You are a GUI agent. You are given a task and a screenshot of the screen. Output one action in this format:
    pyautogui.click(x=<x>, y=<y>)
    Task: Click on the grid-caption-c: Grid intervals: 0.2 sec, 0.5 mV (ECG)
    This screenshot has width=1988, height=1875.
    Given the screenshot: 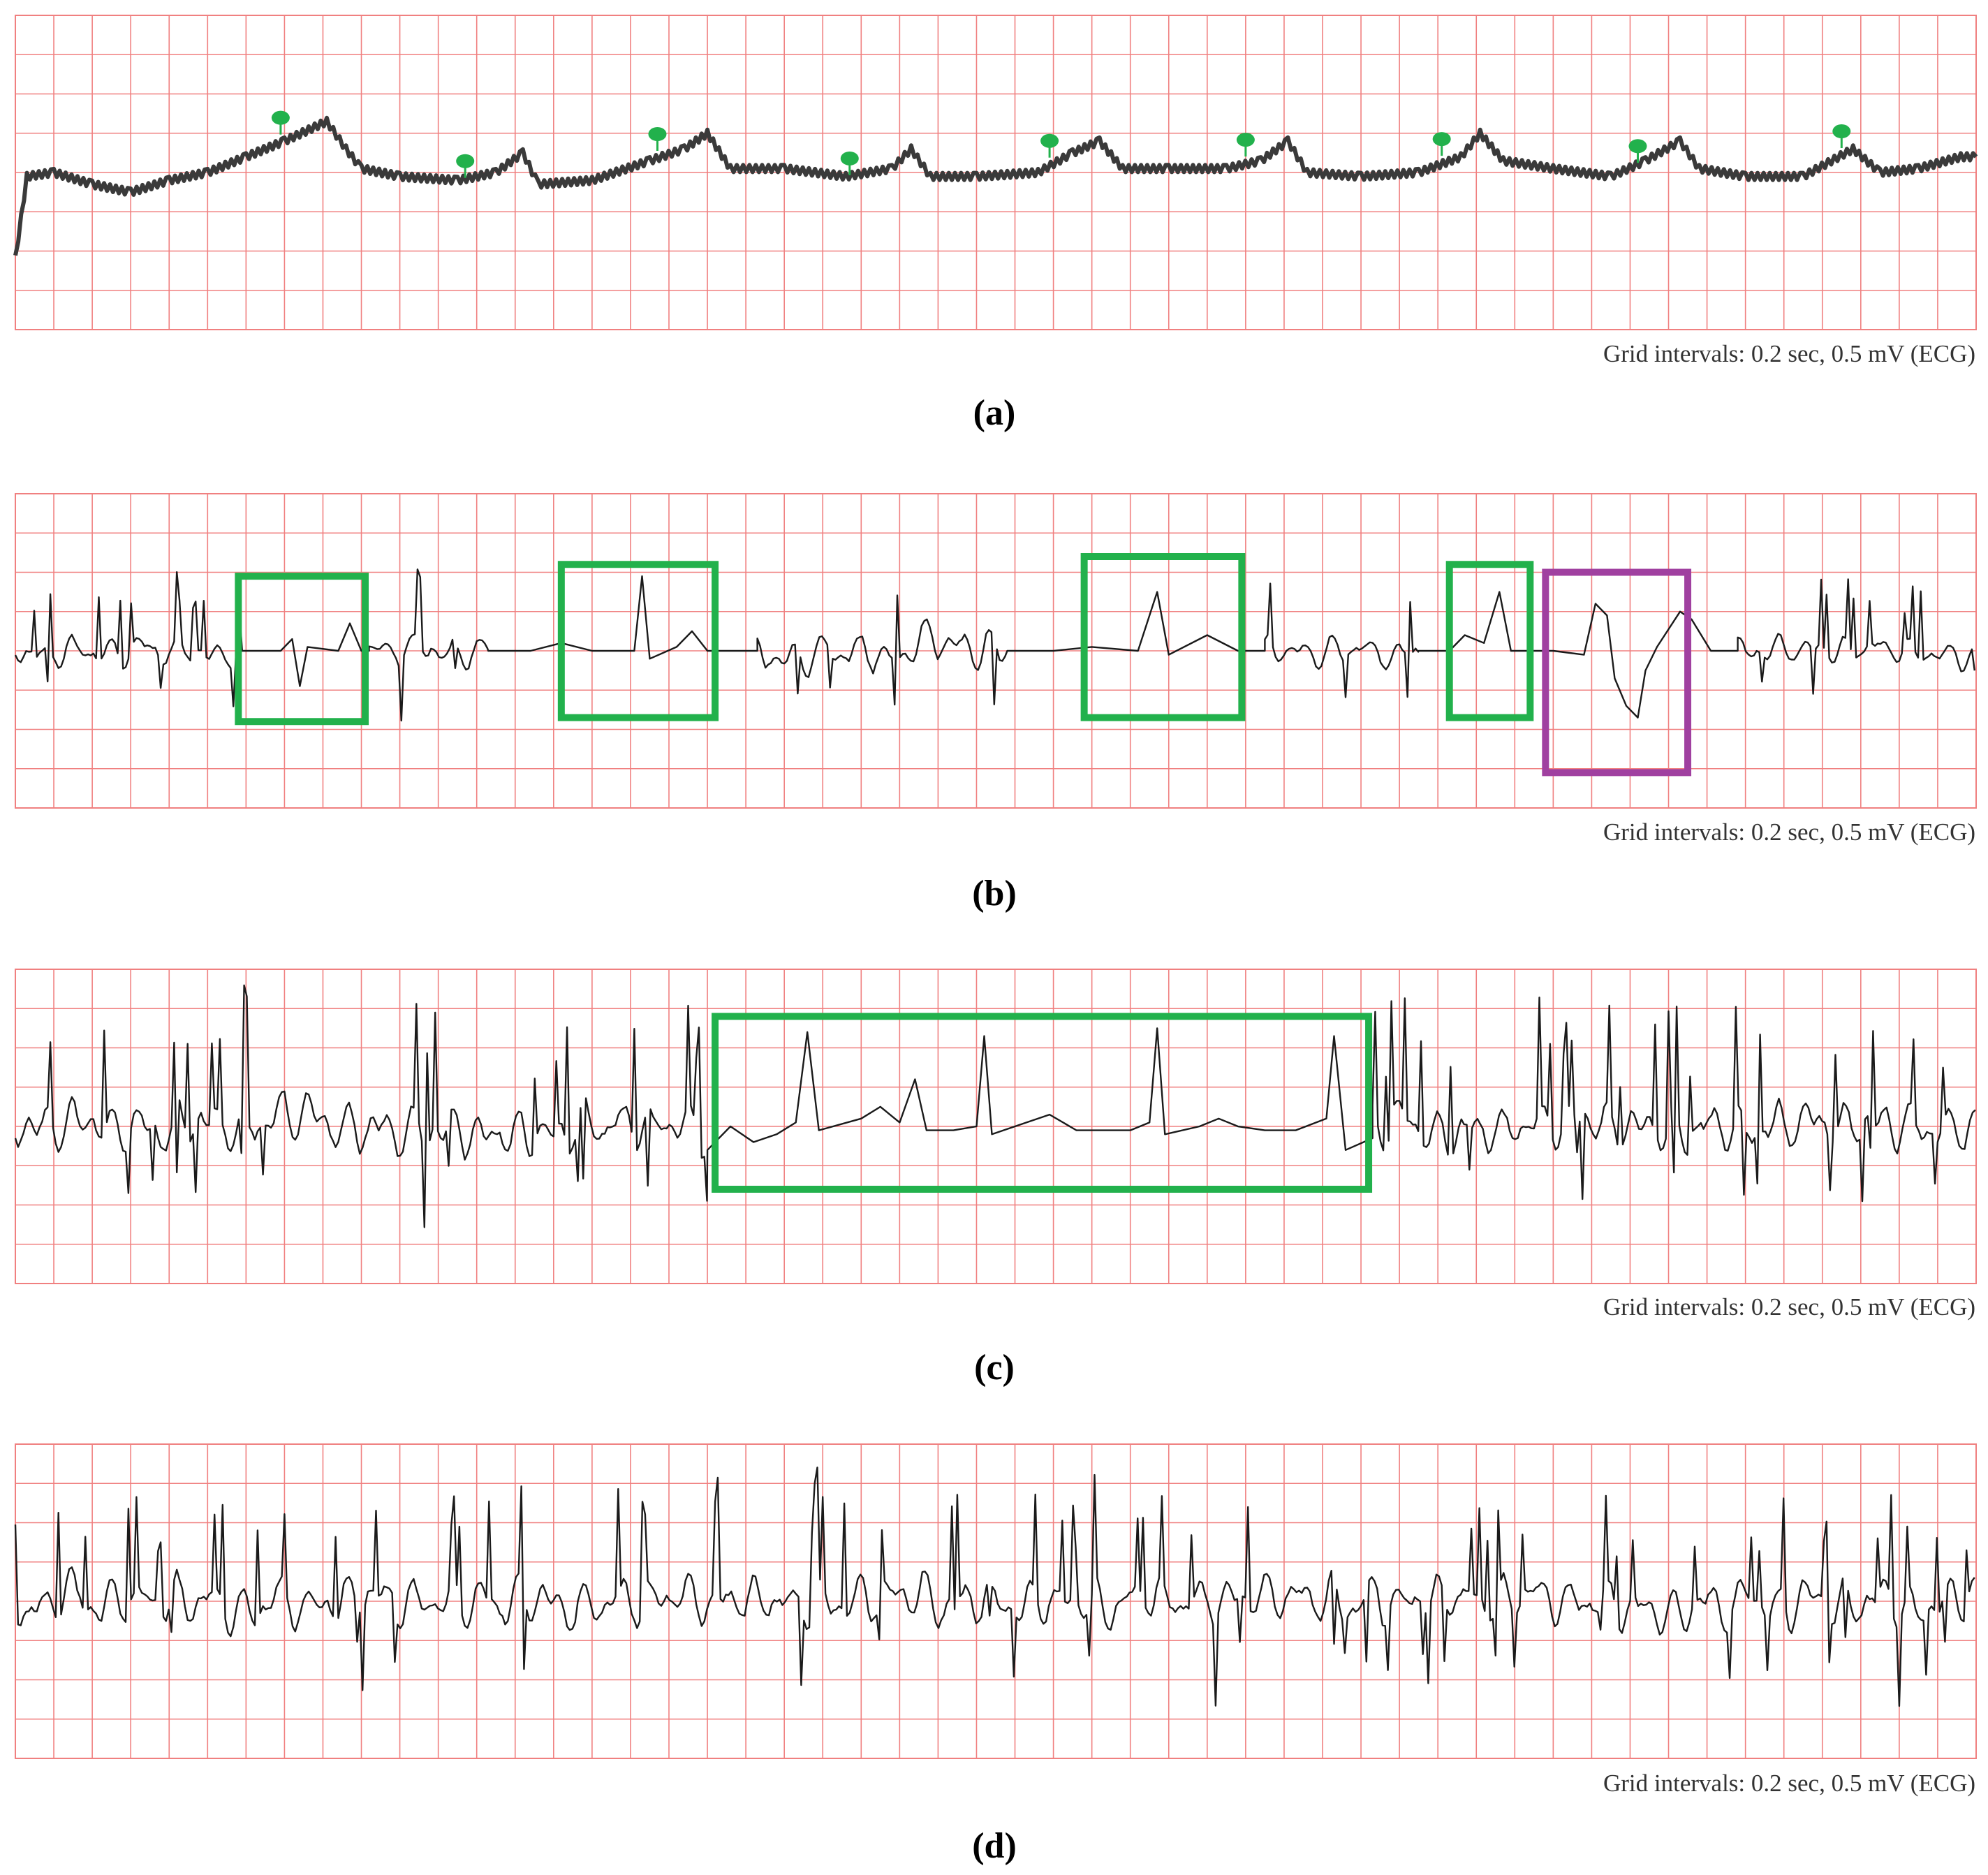 What is the action you would take?
    pyautogui.click(x=1789, y=1307)
    